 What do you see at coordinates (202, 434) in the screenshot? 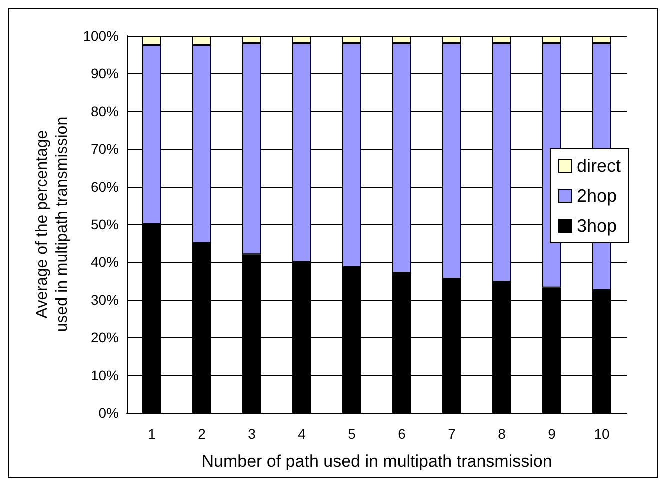
I see `x-tick-label: 2` at bounding box center [202, 434].